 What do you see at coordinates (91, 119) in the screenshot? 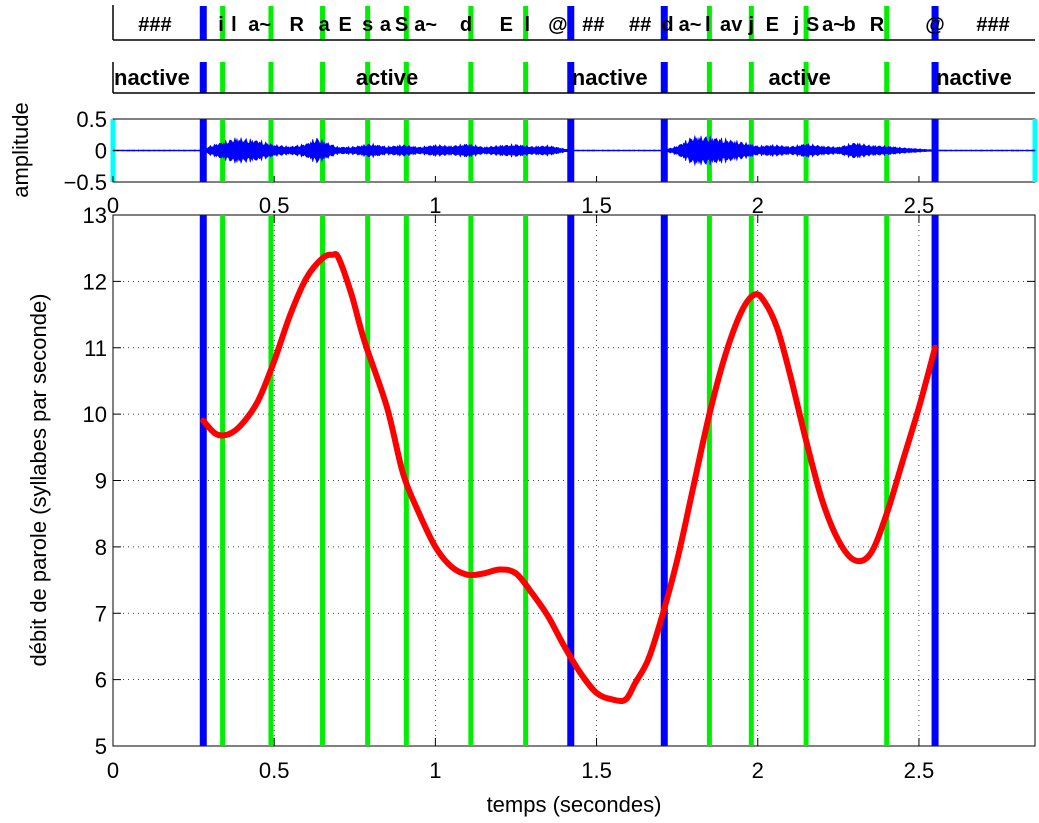
I see `wf-ytick-label: 0.5` at bounding box center [91, 119].